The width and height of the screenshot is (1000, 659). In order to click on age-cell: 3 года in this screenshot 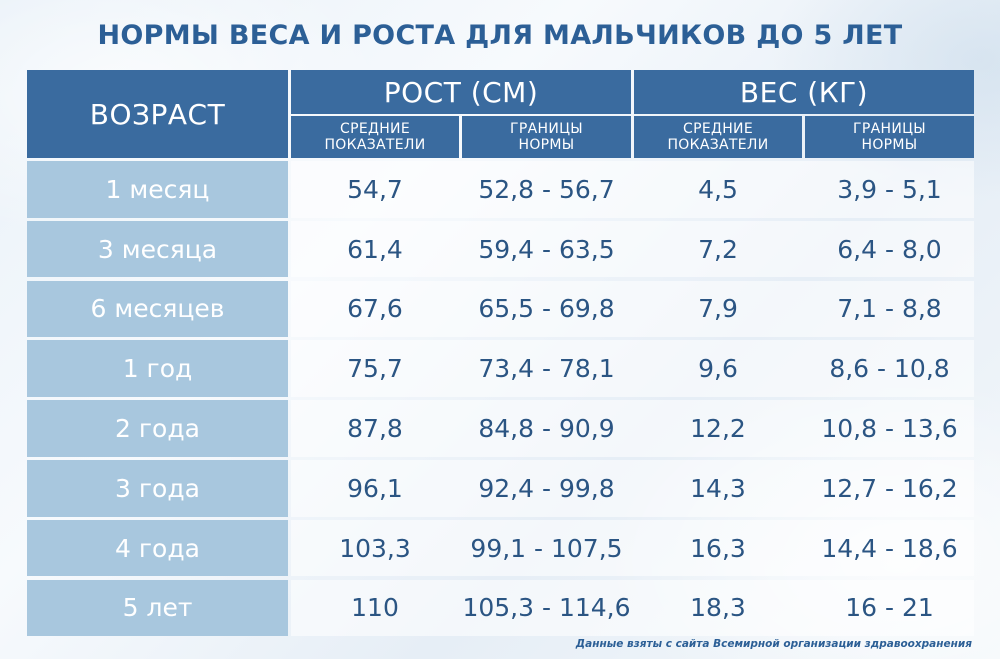, I will do `click(157, 488)`.